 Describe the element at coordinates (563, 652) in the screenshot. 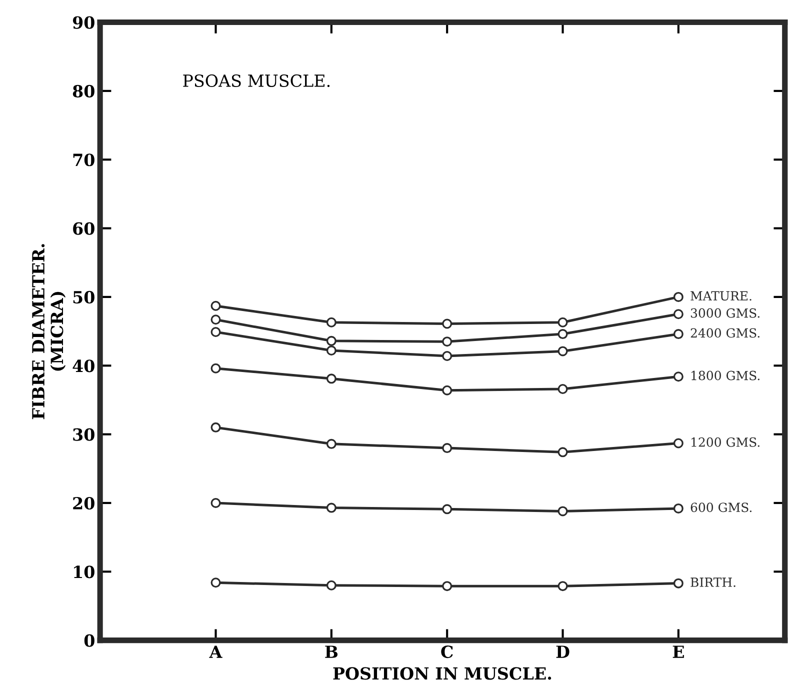

I see `x-tick-label: D` at that location.